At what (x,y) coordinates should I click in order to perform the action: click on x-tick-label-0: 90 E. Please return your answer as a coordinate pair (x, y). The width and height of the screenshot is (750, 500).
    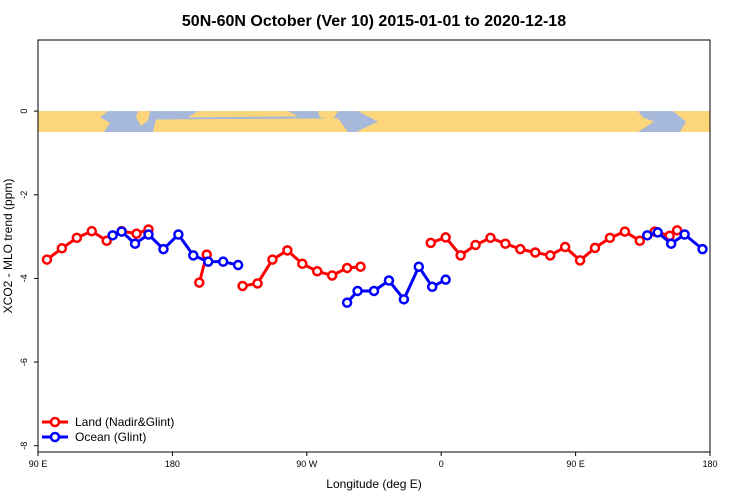
    Looking at the image, I should click on (38, 464).